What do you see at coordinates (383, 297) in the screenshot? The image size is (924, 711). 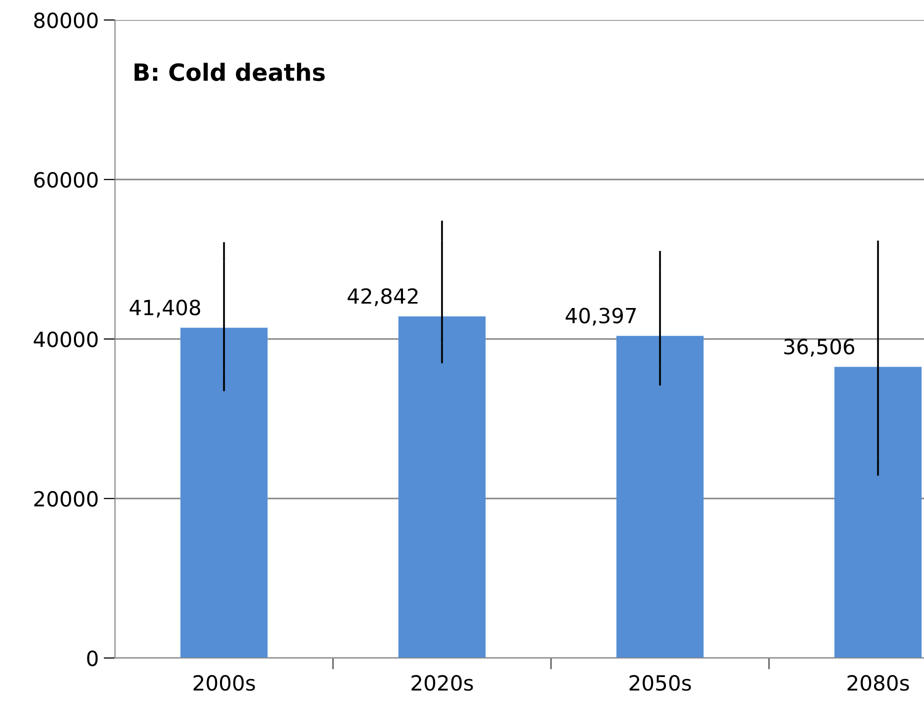 I see `data-label: 42,842` at bounding box center [383, 297].